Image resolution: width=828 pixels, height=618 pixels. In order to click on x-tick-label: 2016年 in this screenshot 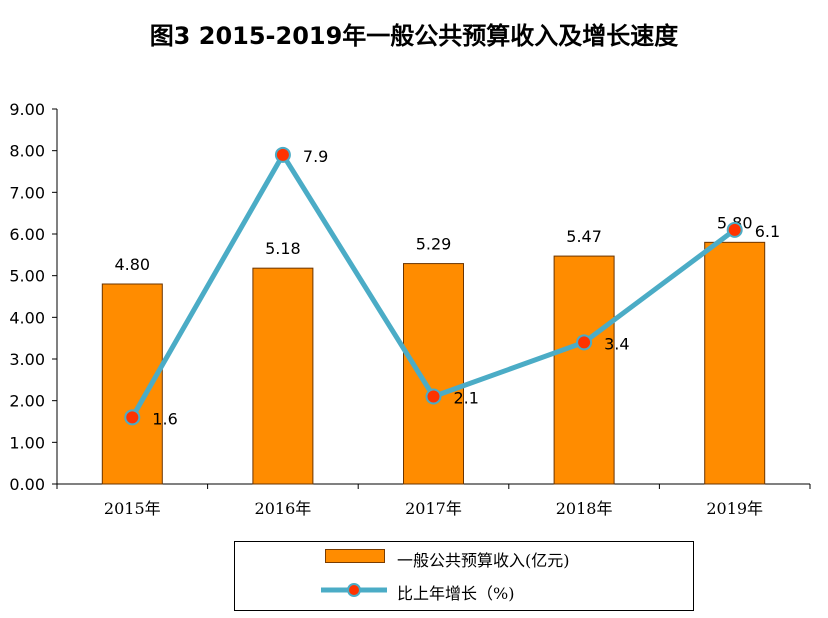, I will do `click(283, 508)`.